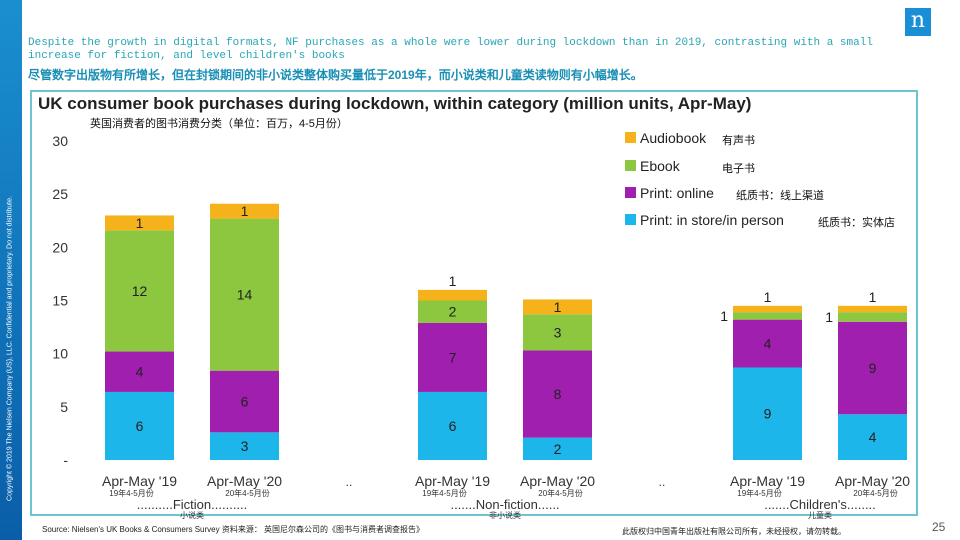  Describe the element at coordinates (734, 531) in the screenshot. I see `rights-note: 此版权归中国青年出版社有限公司所有，未经授权，请勿转载。` at that location.